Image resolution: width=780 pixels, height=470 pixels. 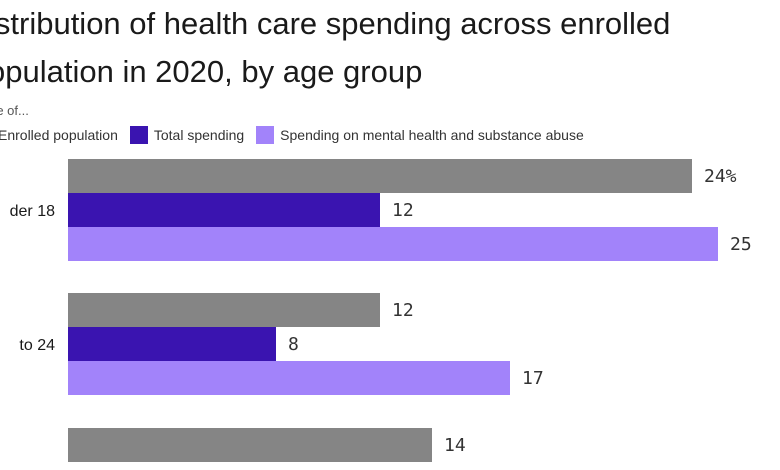 I want to click on category-label: to 24, so click(x=37, y=345).